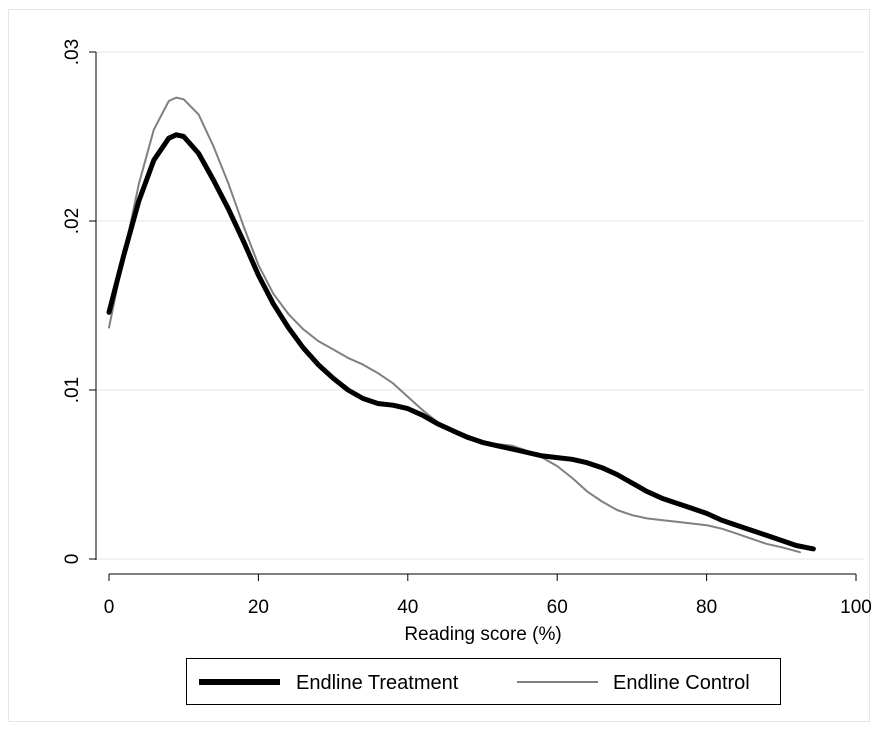 The image size is (878, 736). Describe the element at coordinates (557, 607) in the screenshot. I see `x-tick-label-3: 60` at that location.